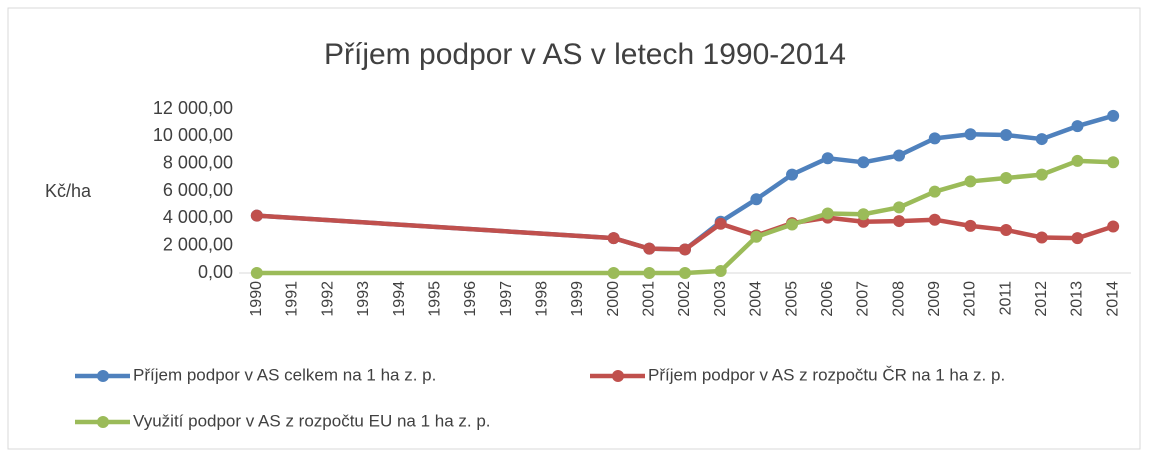  Describe the element at coordinates (541, 299) in the screenshot. I see `x-tick-label: 1998` at that location.